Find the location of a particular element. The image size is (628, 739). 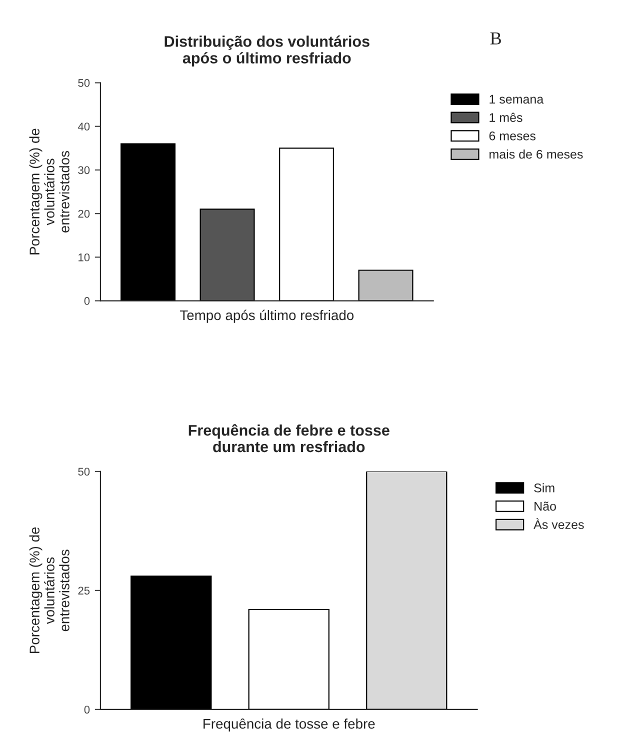

chart-title: Distribuição dos voluntários após o último resfriado is located at coordinates (267, 51).